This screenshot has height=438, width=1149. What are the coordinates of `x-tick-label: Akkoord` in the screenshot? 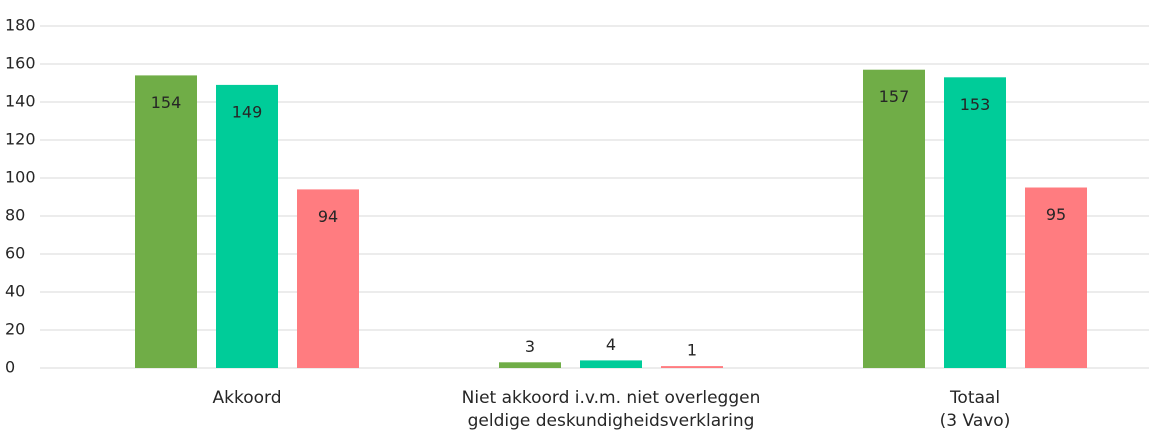 It's located at (247, 398).